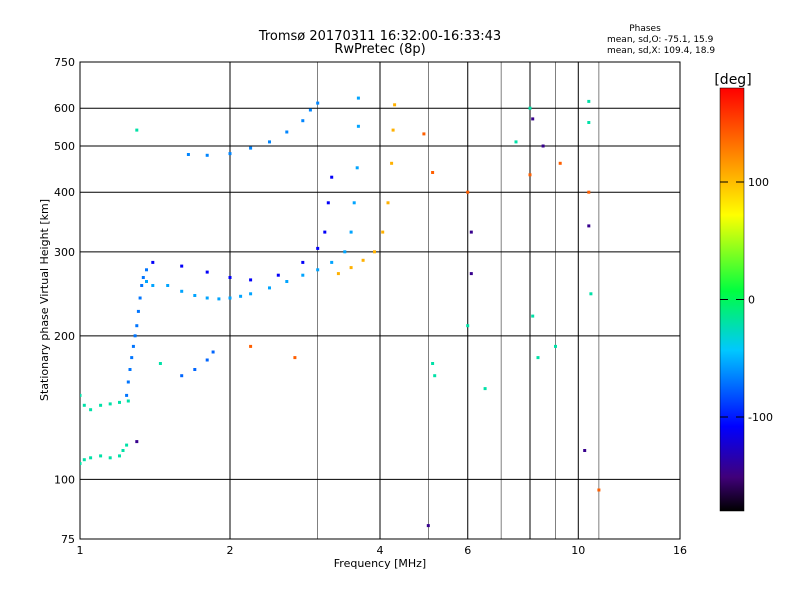 This screenshot has width=800, height=600. Describe the element at coordinates (64, 146) in the screenshot. I see `y-tick-label: 500` at that location.